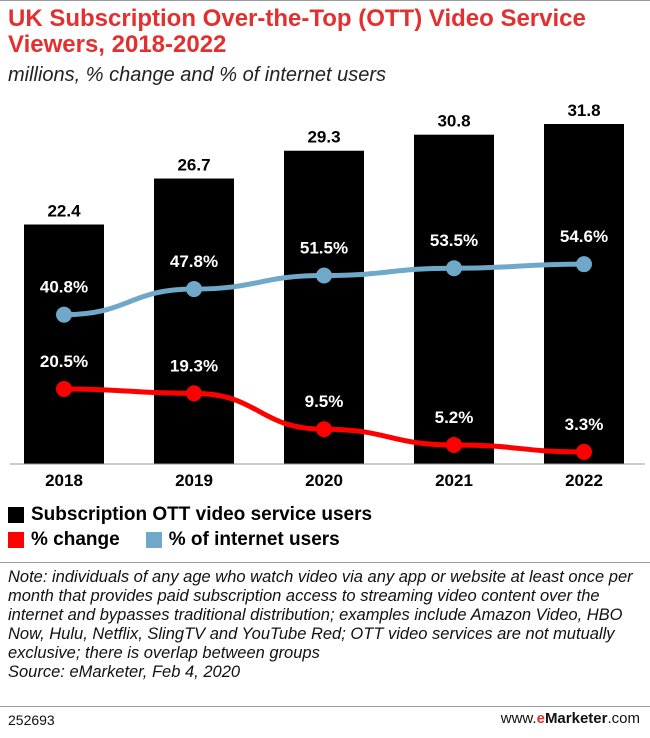  I want to click on percent-change-point-2019, so click(194, 393).